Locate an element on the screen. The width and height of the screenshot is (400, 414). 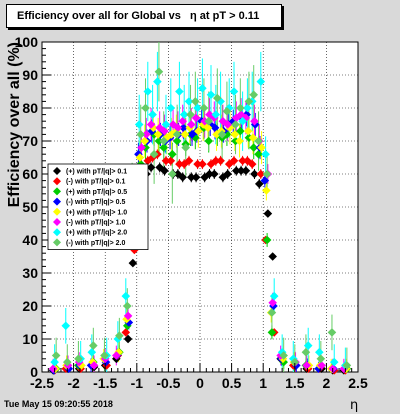
x-tick-label: 2 is located at coordinates (327, 383).